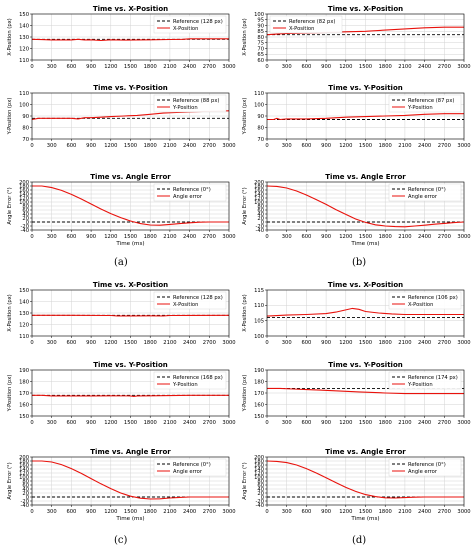  I want to click on chart-2-x-tick-label: 1500, so click(130, 146).